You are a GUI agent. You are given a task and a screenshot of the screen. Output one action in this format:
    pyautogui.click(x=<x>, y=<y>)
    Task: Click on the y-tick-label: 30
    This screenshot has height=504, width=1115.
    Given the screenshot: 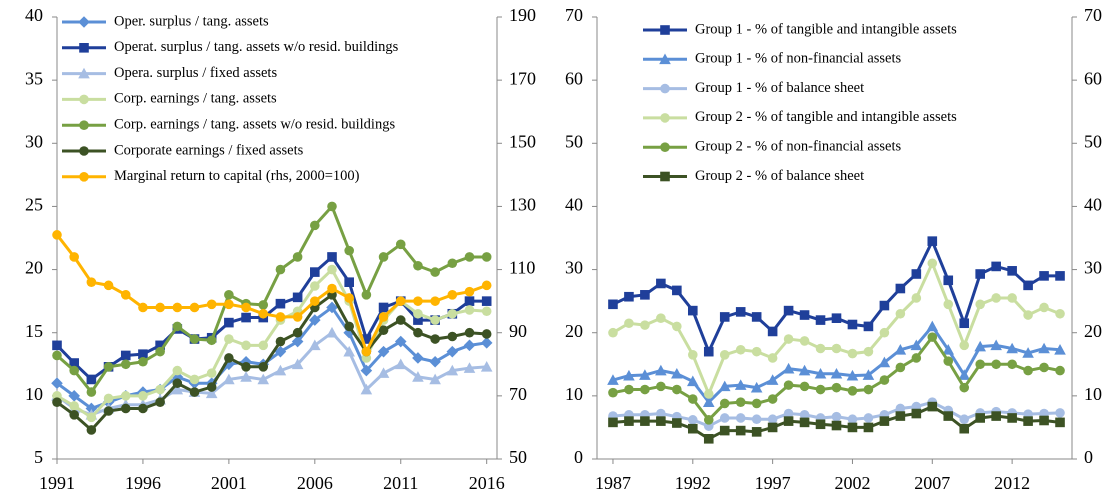 What is the action you would take?
    pyautogui.click(x=34, y=141)
    